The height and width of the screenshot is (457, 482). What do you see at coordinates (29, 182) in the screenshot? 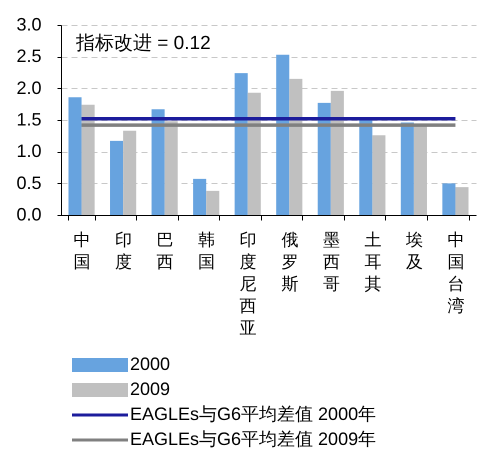
I see `y-tick-label: 0.5` at bounding box center [29, 182].